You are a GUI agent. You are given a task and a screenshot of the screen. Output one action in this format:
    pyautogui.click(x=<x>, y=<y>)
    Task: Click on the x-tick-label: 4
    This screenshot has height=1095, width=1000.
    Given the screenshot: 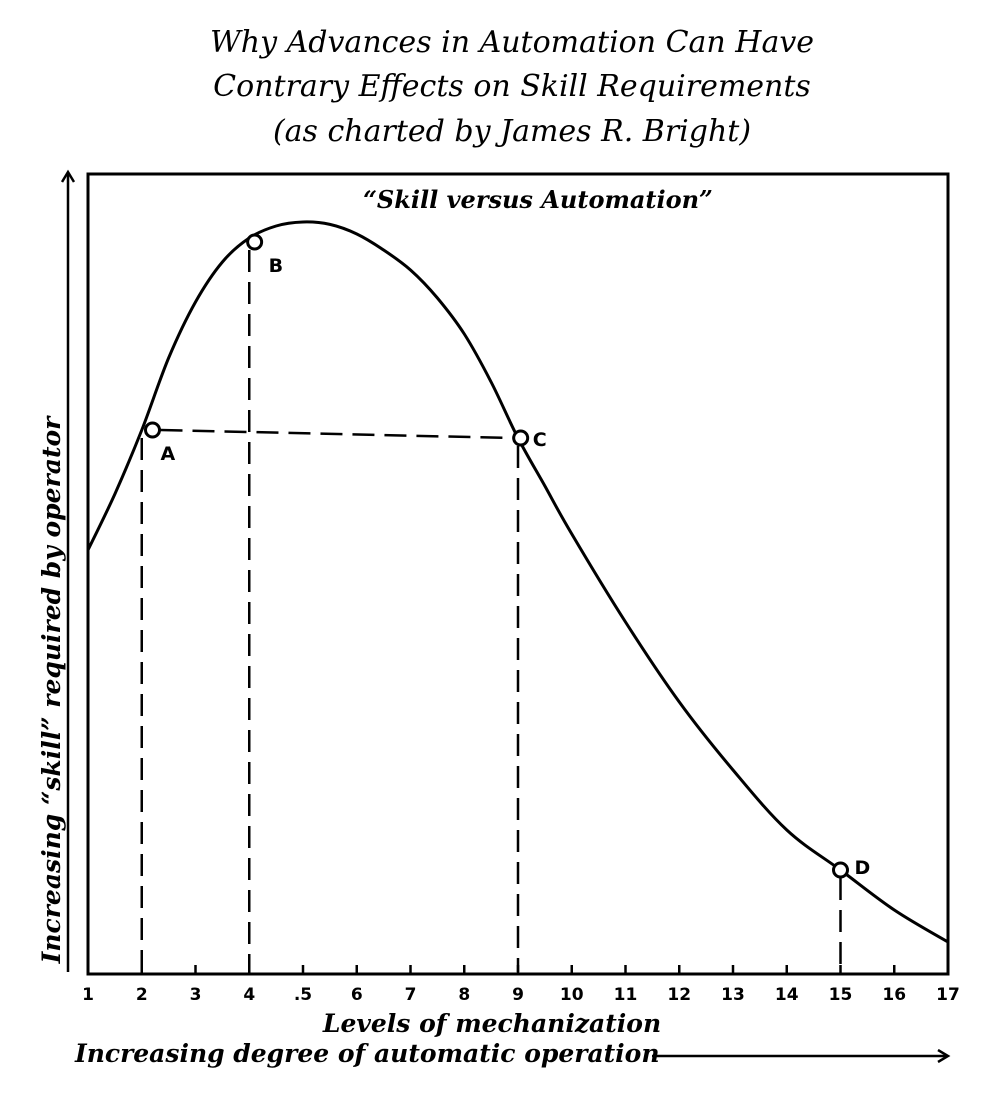 What is the action you would take?
    pyautogui.click(x=249, y=995)
    